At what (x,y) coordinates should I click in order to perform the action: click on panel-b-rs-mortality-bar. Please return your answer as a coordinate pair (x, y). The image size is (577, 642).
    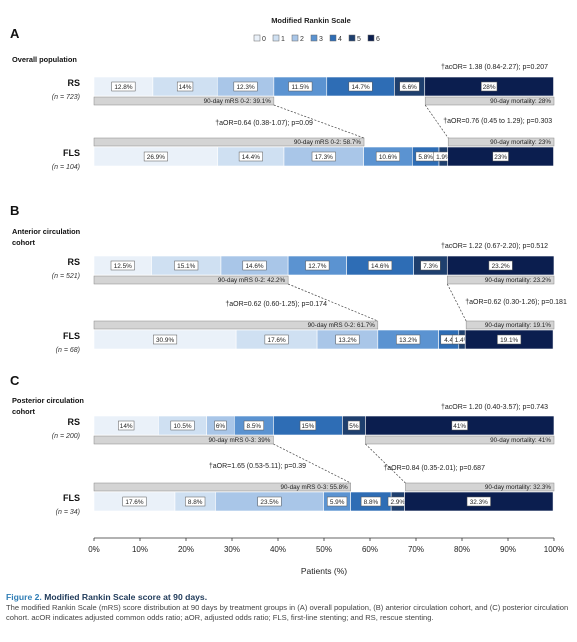
    Looking at the image, I should click on (501, 280).